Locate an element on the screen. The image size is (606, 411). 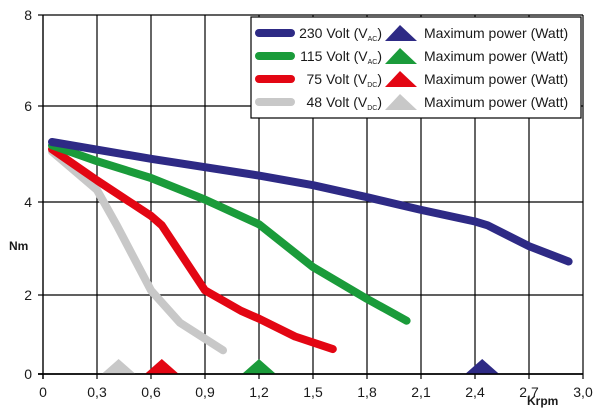
y-tick-label: 4 is located at coordinates (28, 202).